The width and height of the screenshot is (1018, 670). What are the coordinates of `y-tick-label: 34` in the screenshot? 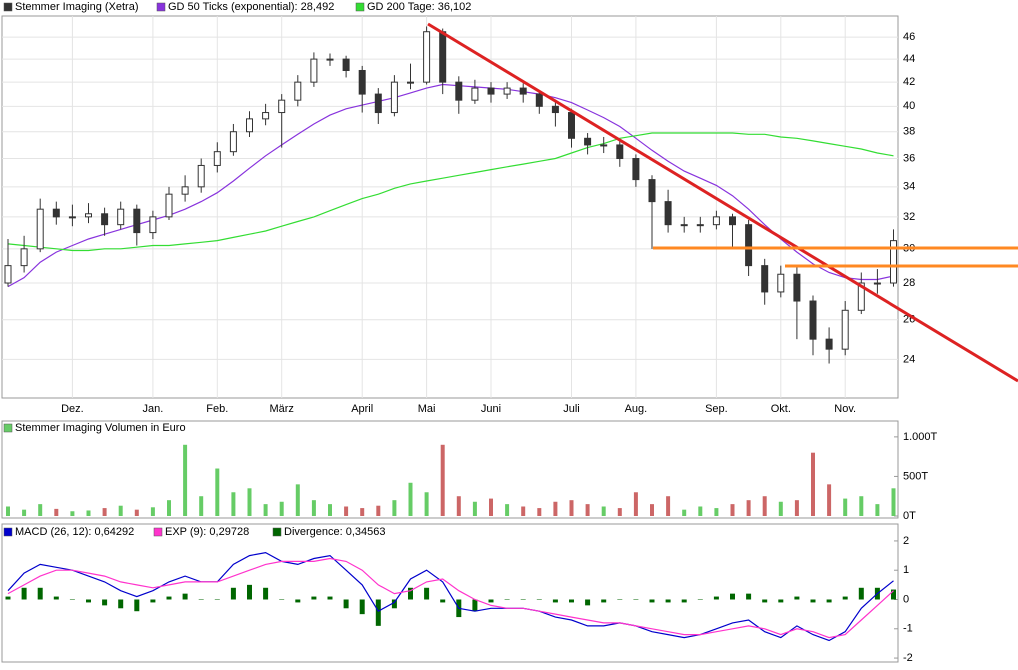 It's located at (909, 187).